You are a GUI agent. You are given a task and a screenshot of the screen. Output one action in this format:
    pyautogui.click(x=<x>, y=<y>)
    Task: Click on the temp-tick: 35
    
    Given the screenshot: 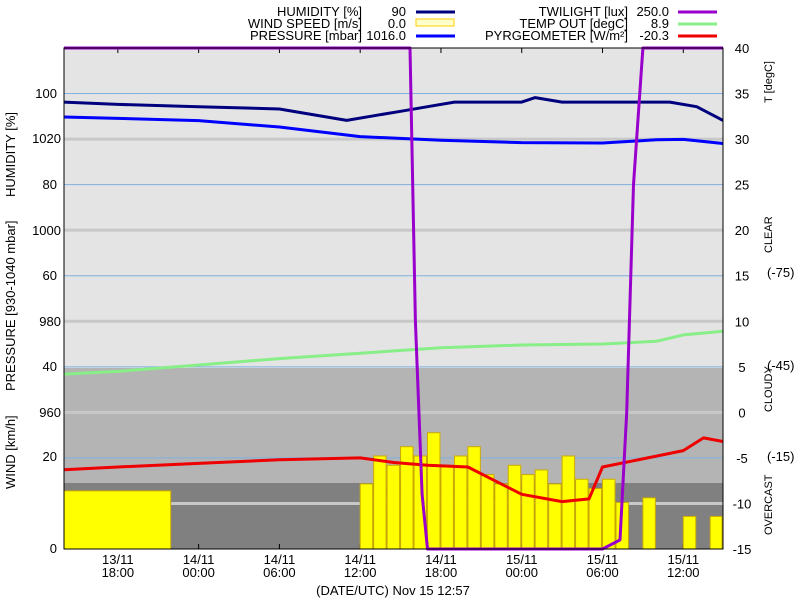 What is the action you would take?
    pyautogui.click(x=742, y=94)
    